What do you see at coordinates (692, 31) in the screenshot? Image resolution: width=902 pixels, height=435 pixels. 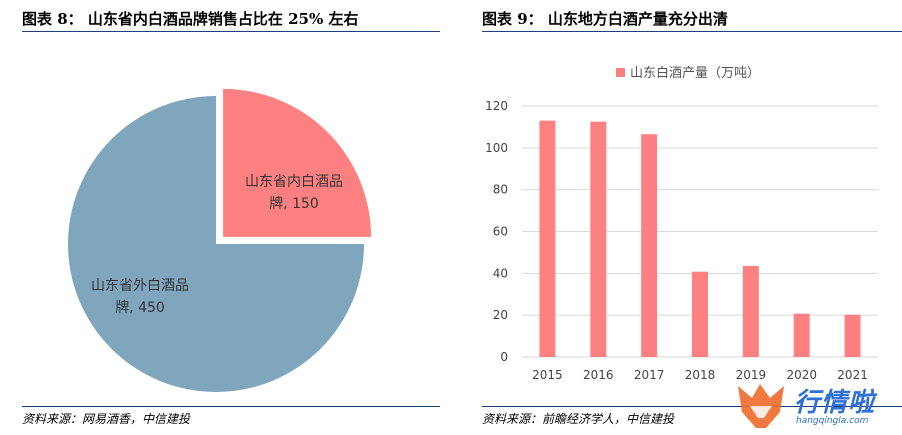 I see `right-title-rule` at bounding box center [692, 31].